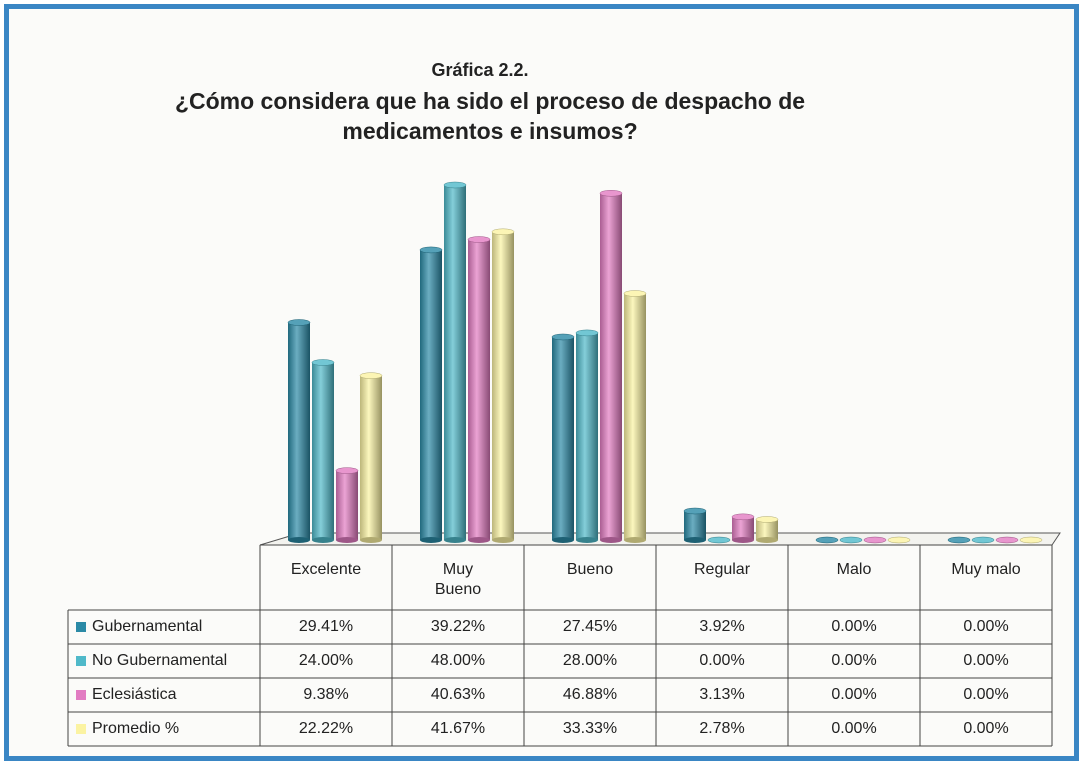 This screenshot has height=771, width=1091. What do you see at coordinates (854, 569) in the screenshot?
I see `category-label: Malo` at bounding box center [854, 569].